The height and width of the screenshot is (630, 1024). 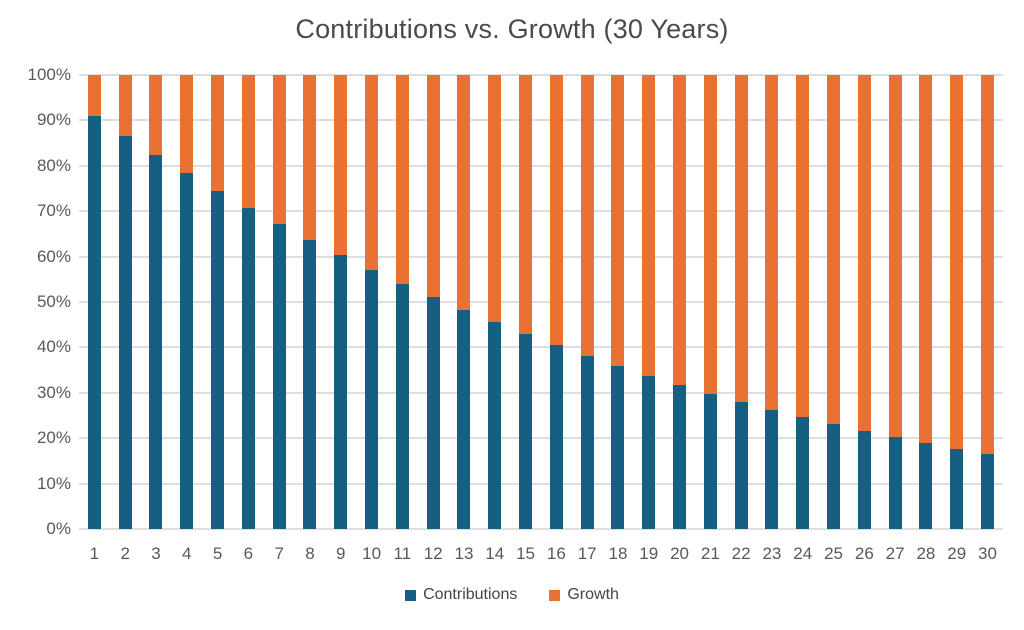 I want to click on x-axis-label: 2, so click(x=125, y=553).